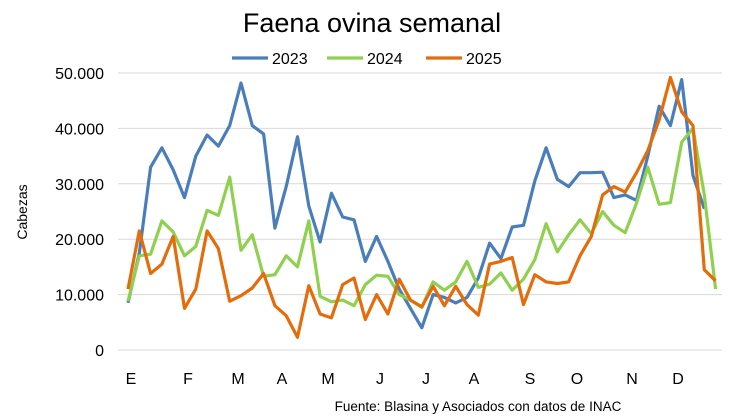 The width and height of the screenshot is (743, 418). What do you see at coordinates (484, 59) in the screenshot?
I see `legend-label-2025: 2025` at bounding box center [484, 59].